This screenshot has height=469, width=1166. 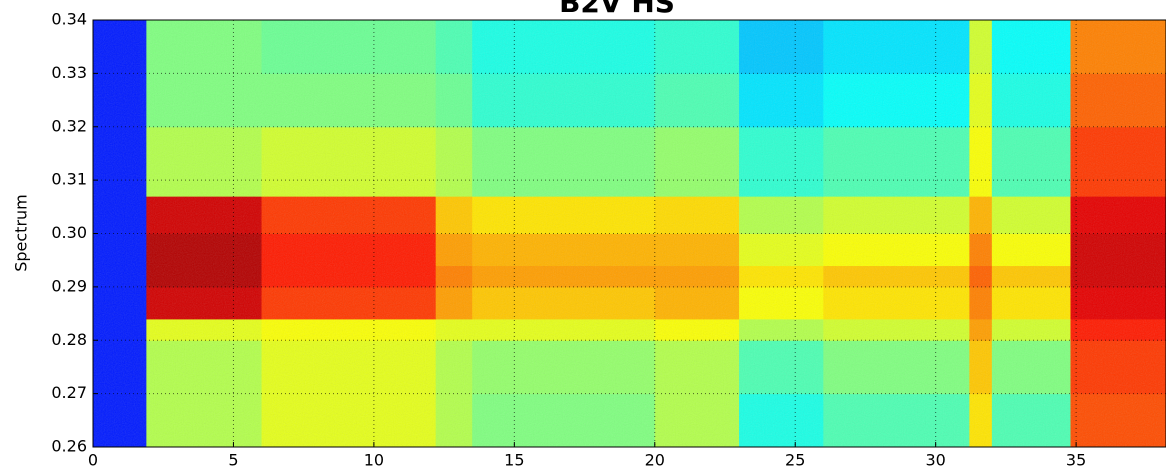 I want to click on x-tick-label: 25, so click(x=795, y=460).